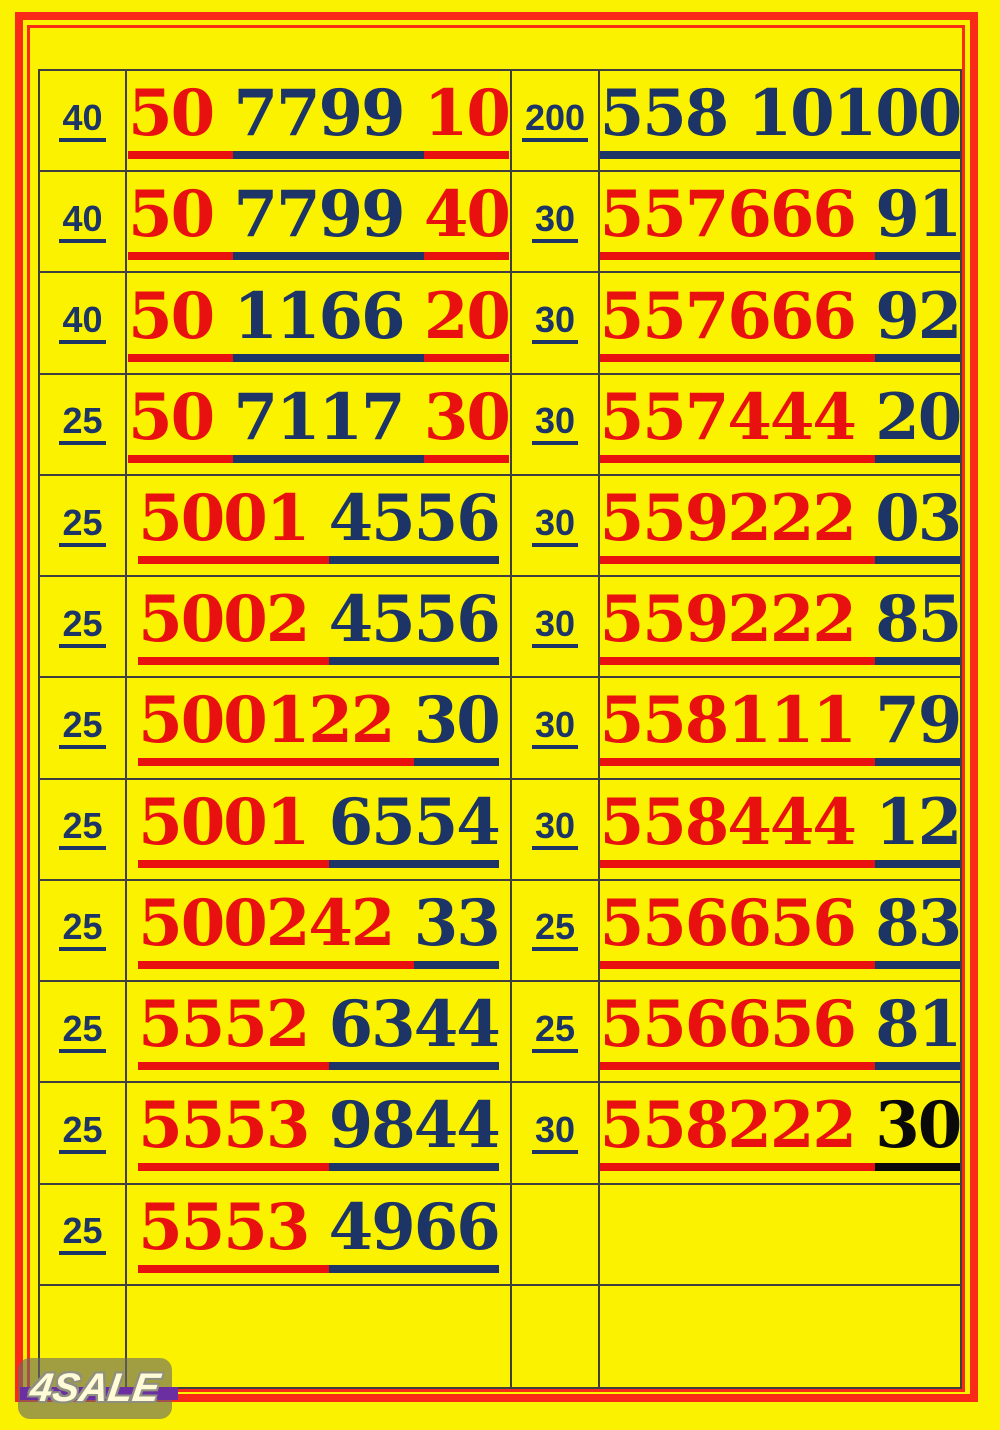 The width and height of the screenshot is (1000, 1430). What do you see at coordinates (780, 527) in the screenshot?
I see `phone-number-cell: 559222 03` at bounding box center [780, 527].